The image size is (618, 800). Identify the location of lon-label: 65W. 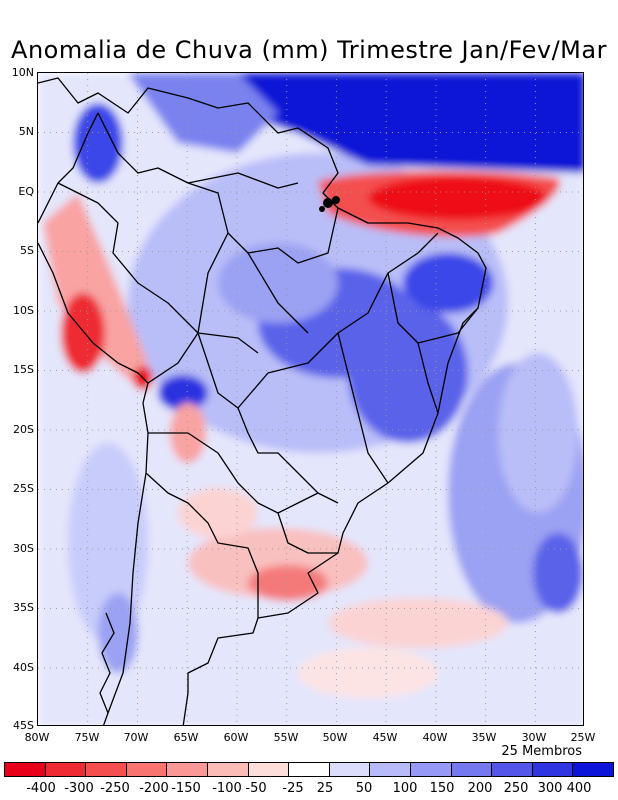
(186, 737).